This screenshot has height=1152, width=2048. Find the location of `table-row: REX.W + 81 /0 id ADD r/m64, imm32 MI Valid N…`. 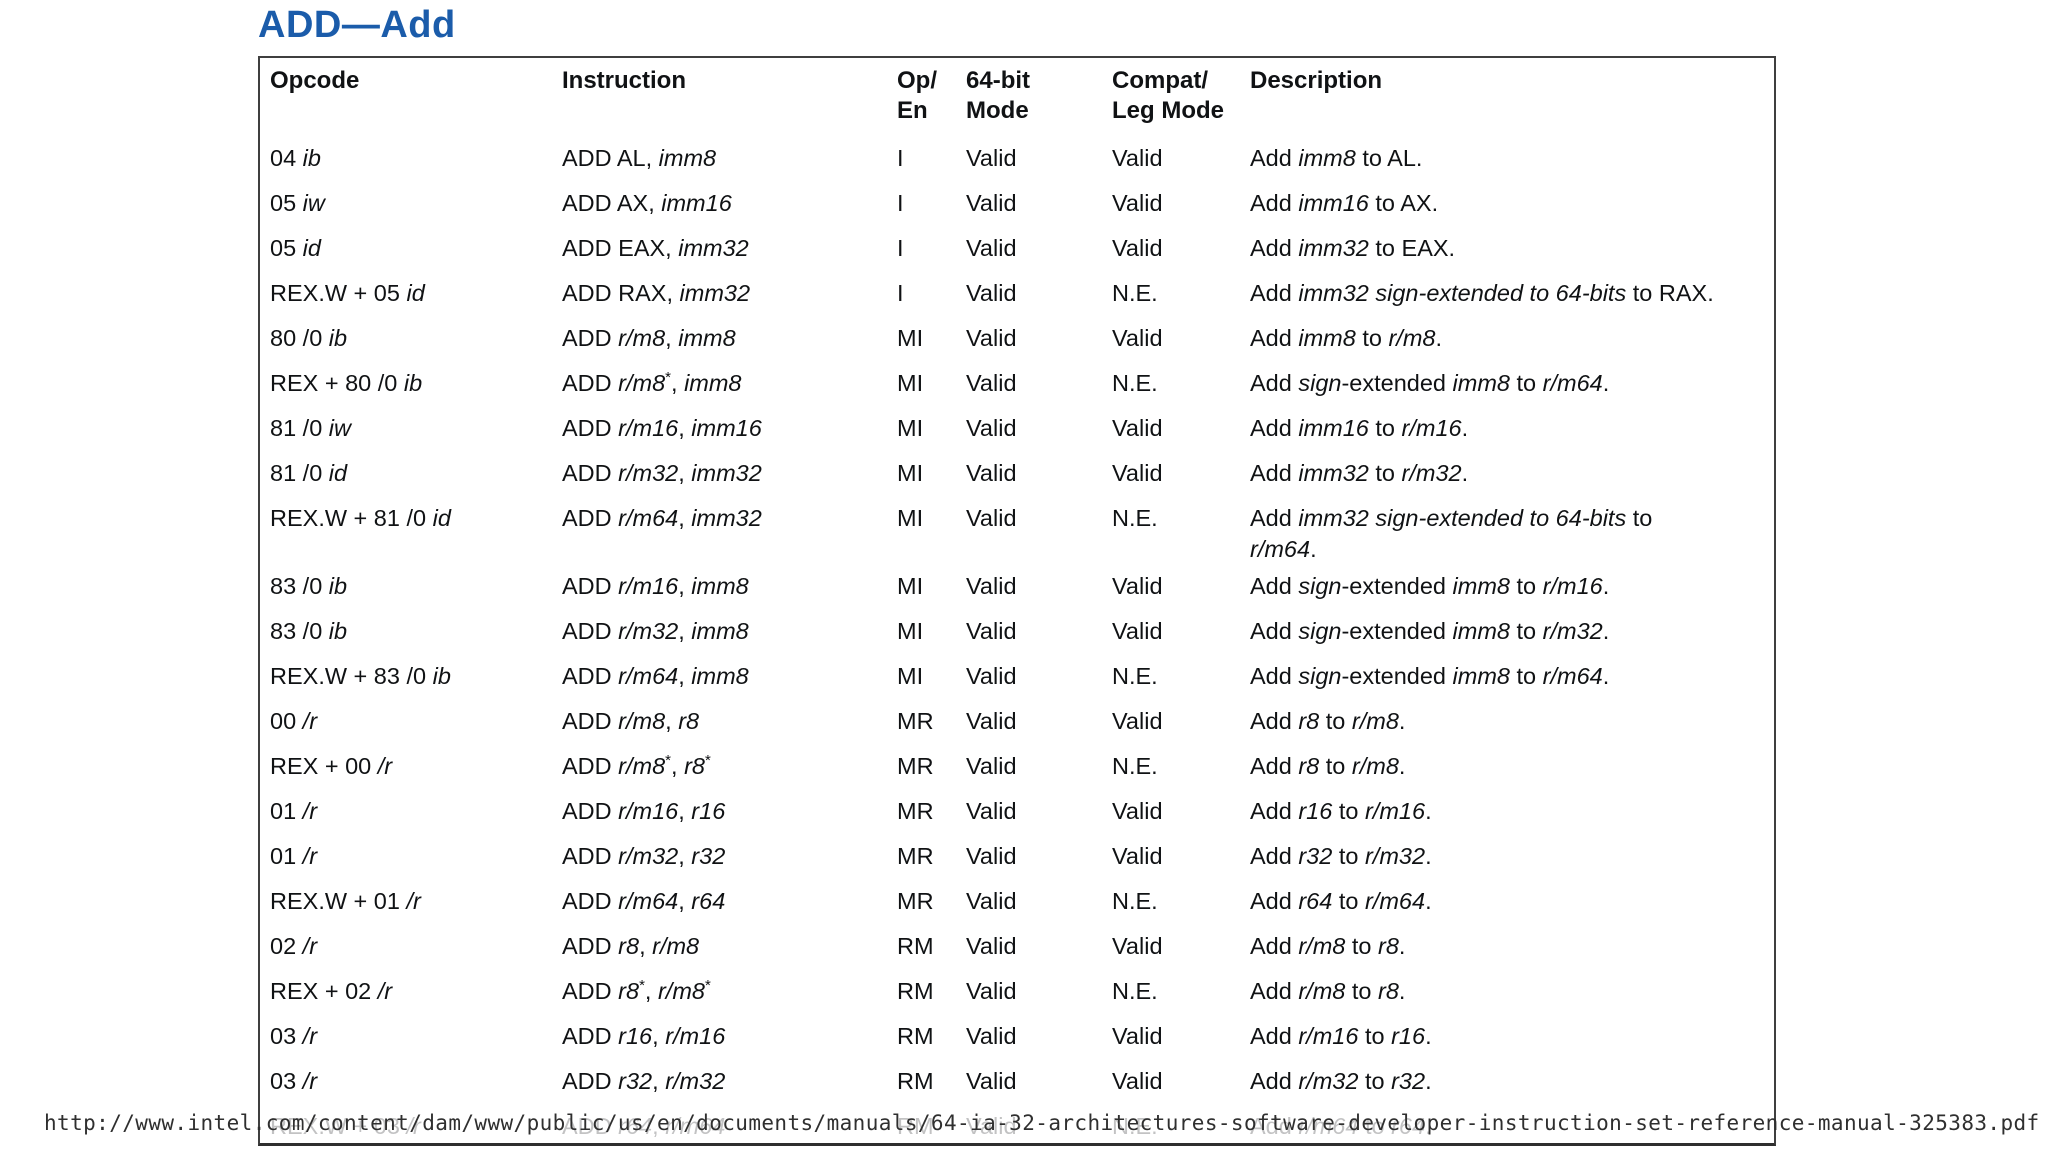

table-row: REX.W + 81 /0 id ADD r/m64, imm32 MI Valid N… is located at coordinates (1017, 530).